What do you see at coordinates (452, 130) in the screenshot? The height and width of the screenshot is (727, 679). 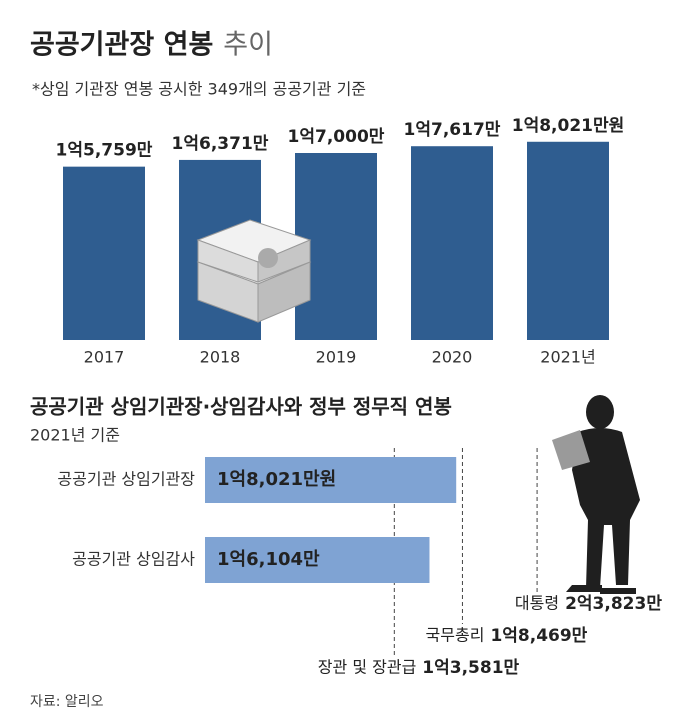 I see `value-label: 1억7,617만` at bounding box center [452, 130].